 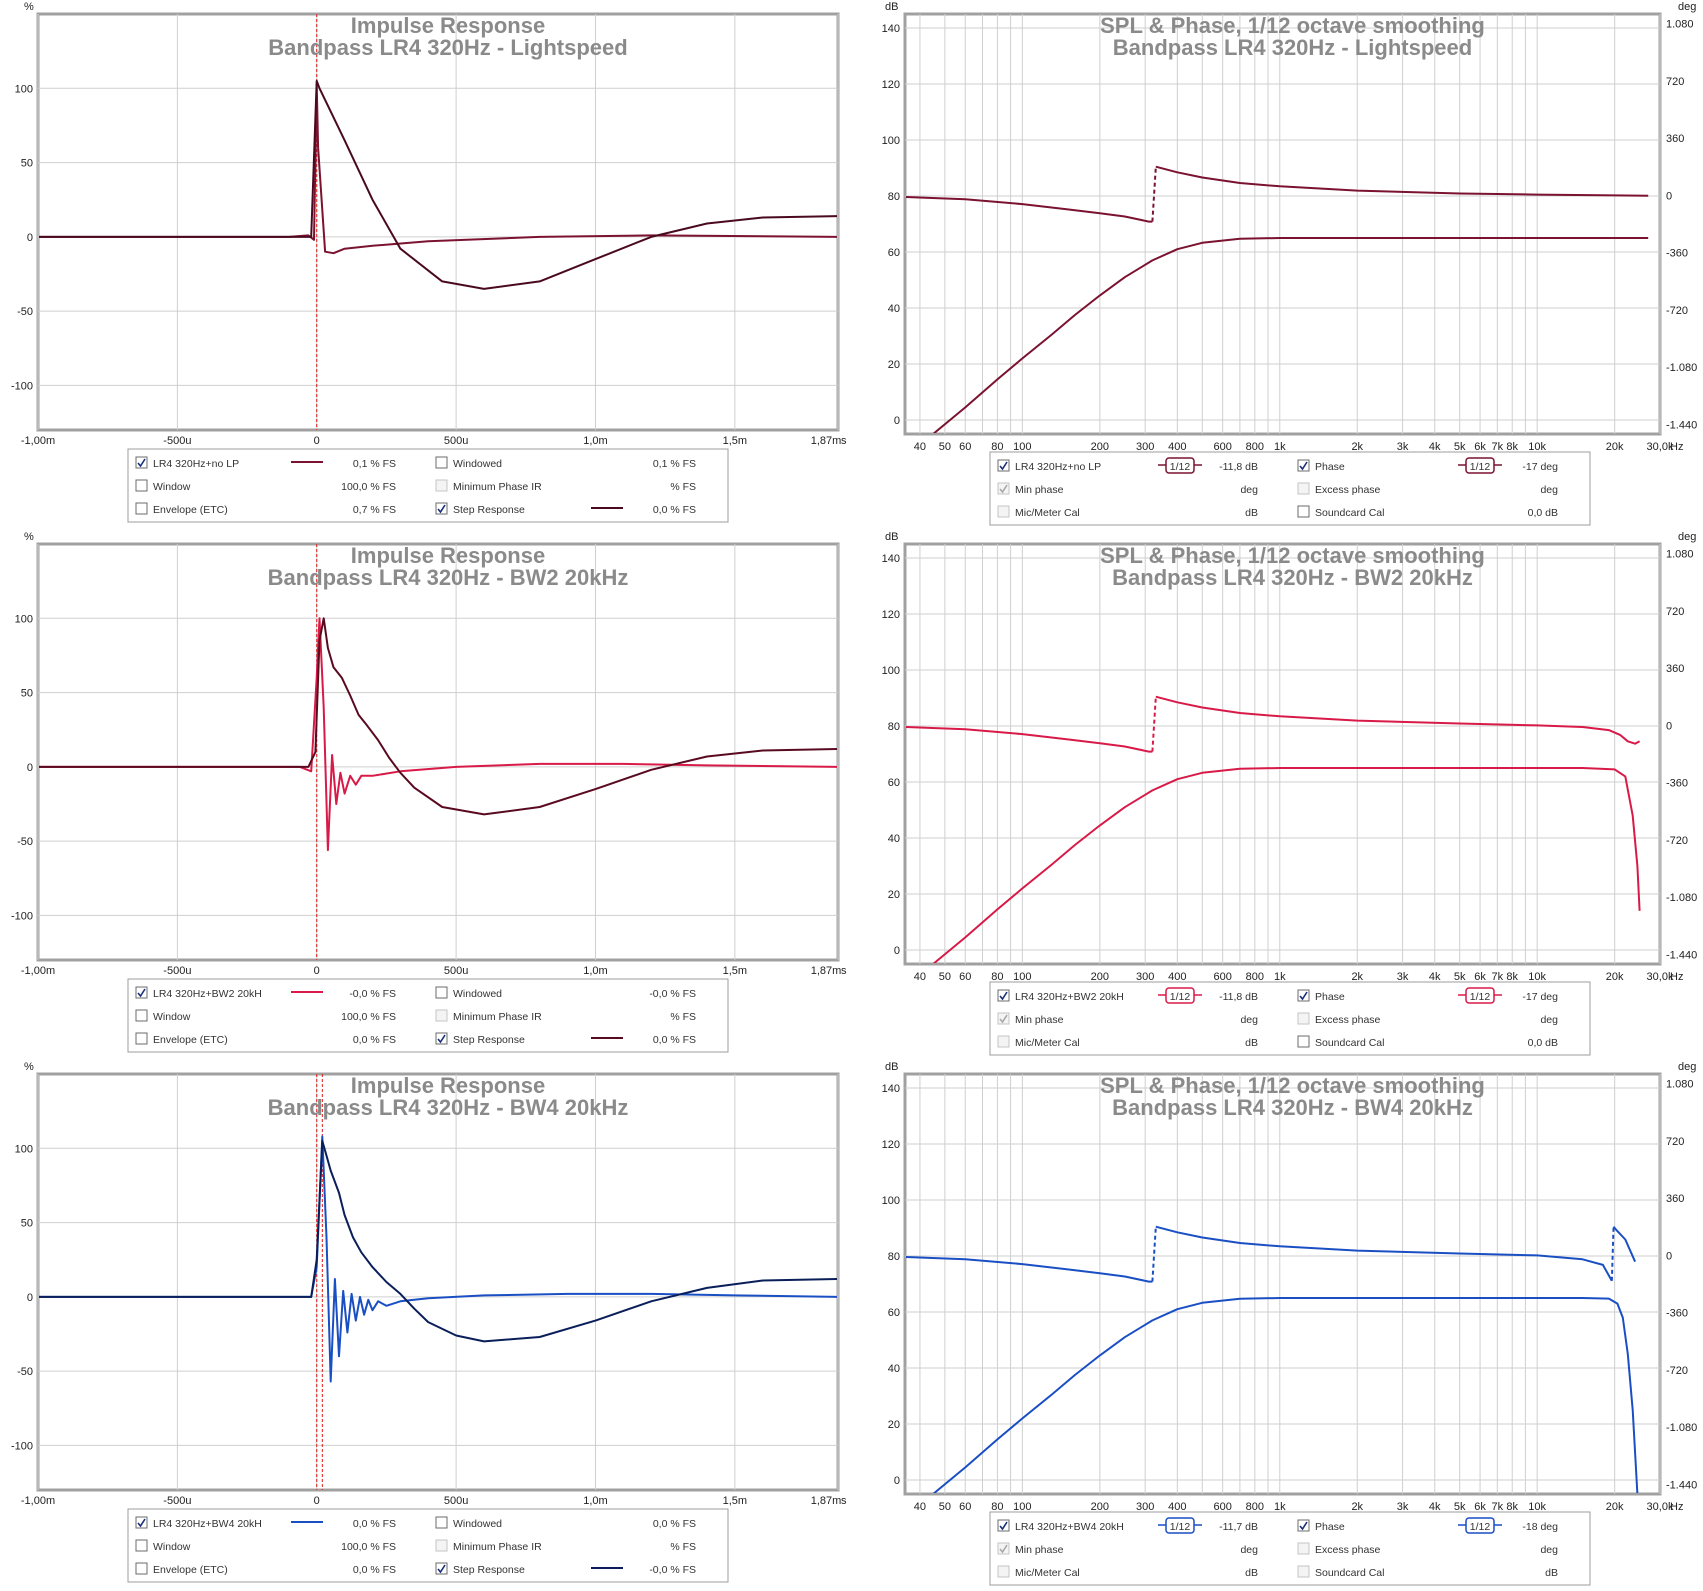 I want to click on phase-line, so click(x=1273, y=724).